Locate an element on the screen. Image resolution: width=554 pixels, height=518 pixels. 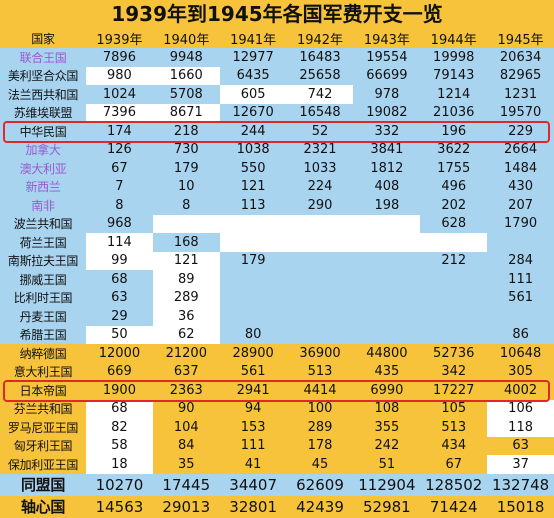
spending-value: 637 is located at coordinates (186, 372).